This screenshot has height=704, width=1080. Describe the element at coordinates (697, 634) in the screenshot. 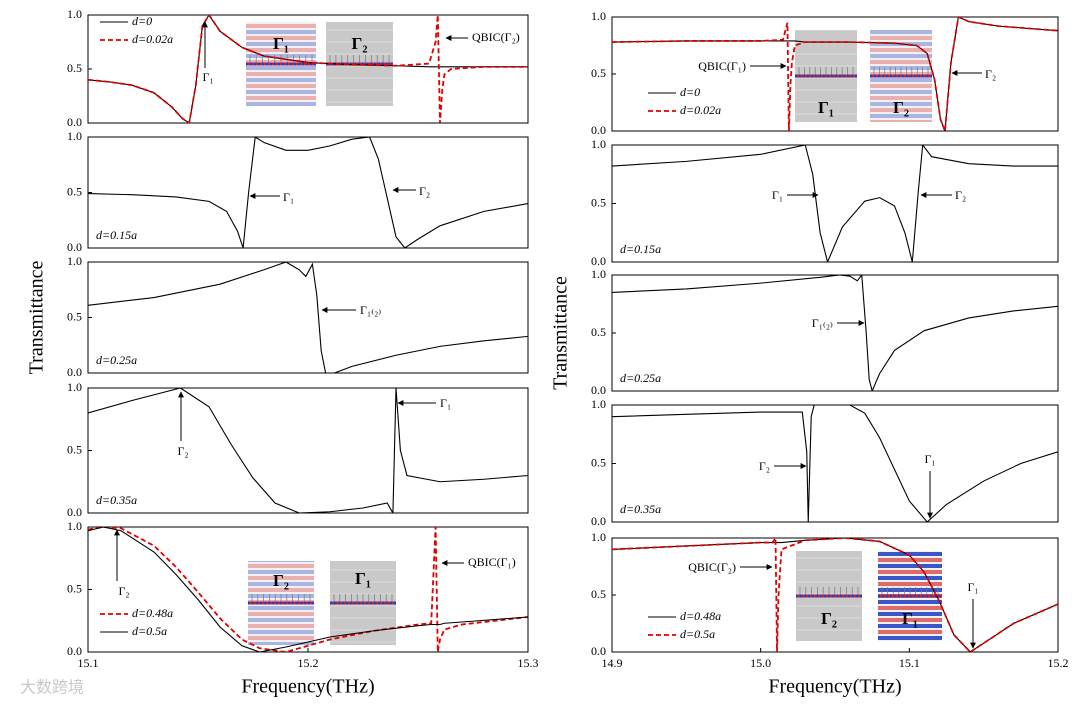

I see `legend-label: d=0.5a` at that location.